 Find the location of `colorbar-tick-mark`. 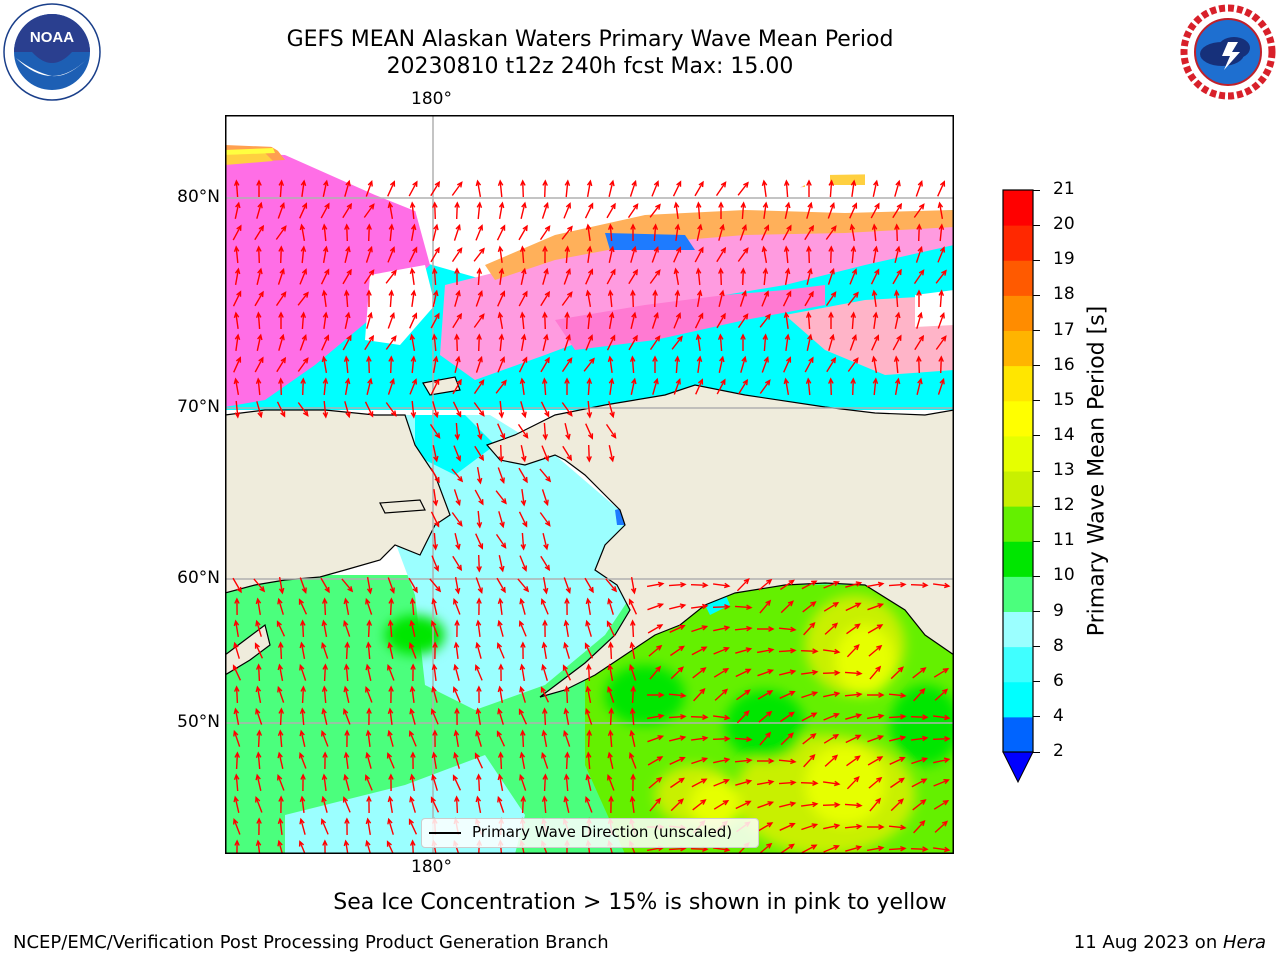

colorbar-tick-mark is located at coordinates (1036, 225).